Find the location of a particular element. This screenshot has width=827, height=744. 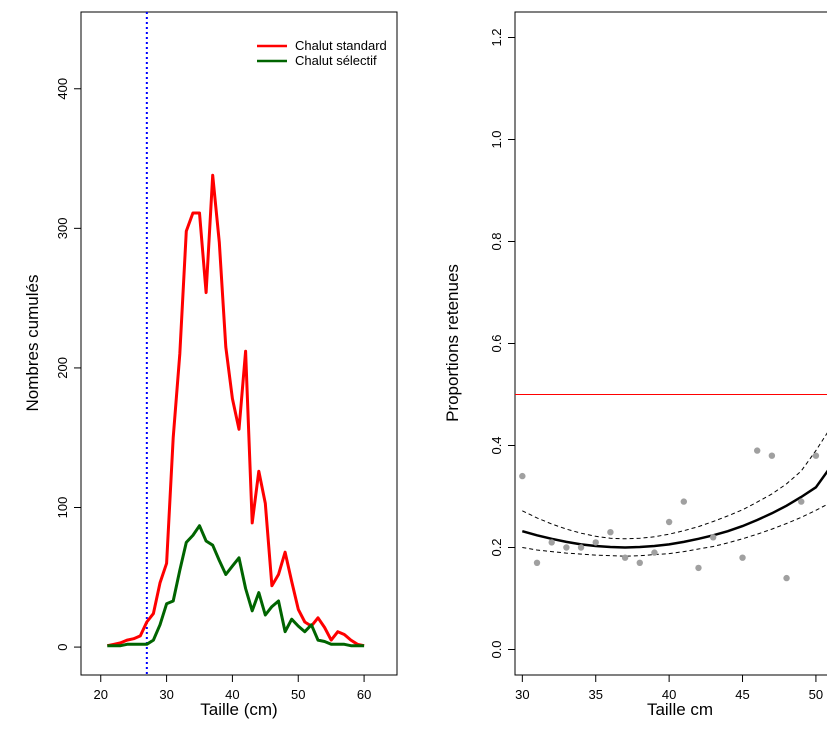

legend-label-standard: Chalut standard is located at coordinates (341, 45).